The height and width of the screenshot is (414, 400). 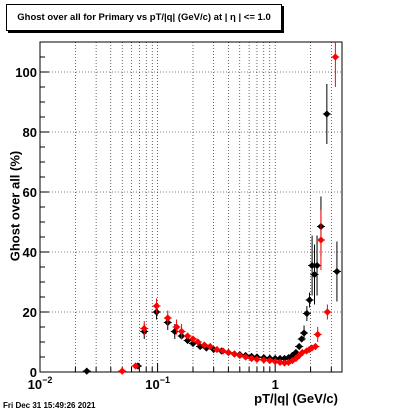 I want to click on y-axis-label: Ghost over all (%), so click(x=15, y=206).